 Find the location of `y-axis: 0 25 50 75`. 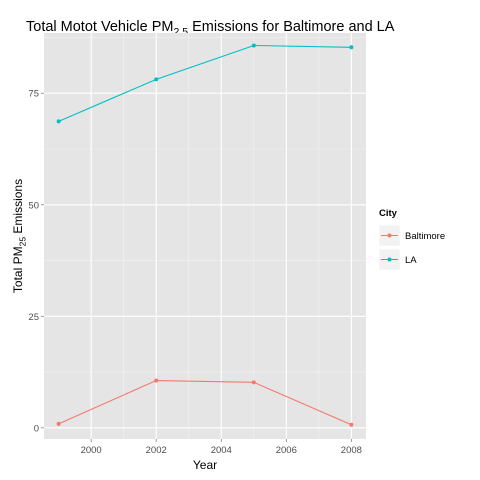

y-axis: 0 25 50 75 is located at coordinates (36, 261).